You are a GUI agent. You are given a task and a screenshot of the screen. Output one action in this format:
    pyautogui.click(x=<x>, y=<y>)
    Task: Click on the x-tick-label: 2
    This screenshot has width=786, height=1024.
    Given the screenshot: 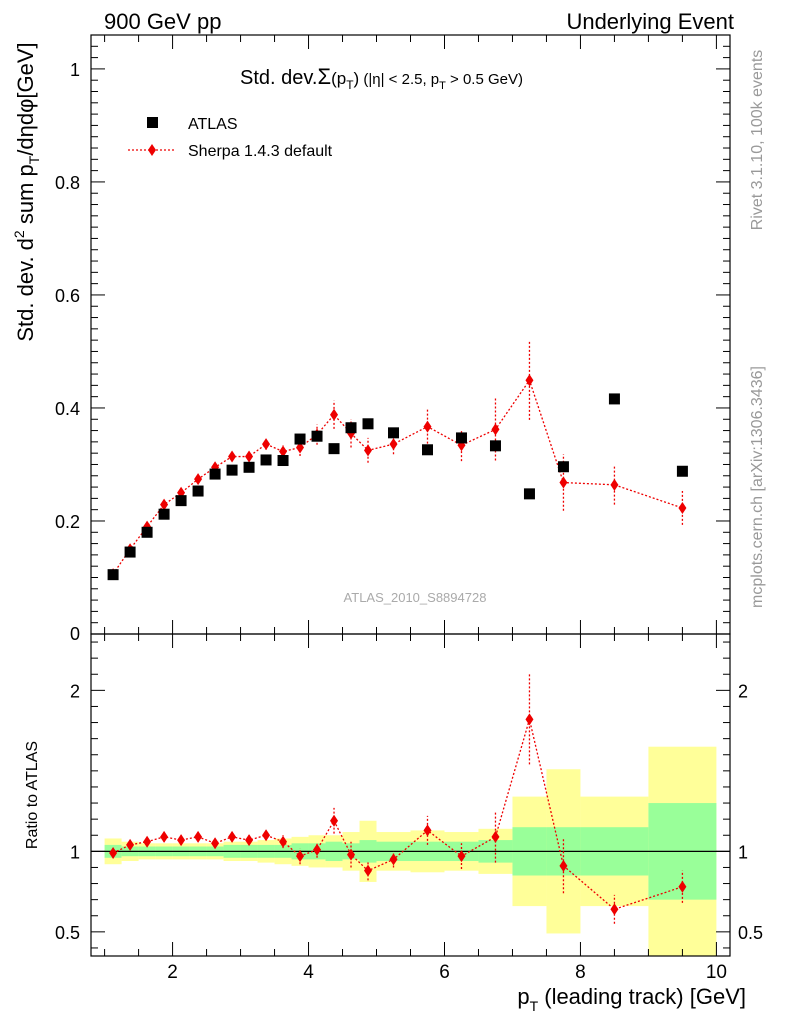 What is the action you would take?
    pyautogui.click(x=172, y=972)
    